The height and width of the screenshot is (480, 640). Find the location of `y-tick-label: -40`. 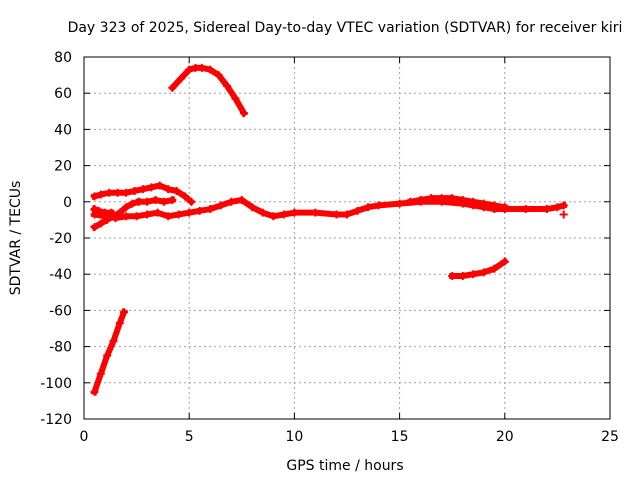

y-tick-label: -40 is located at coordinates (60, 275).